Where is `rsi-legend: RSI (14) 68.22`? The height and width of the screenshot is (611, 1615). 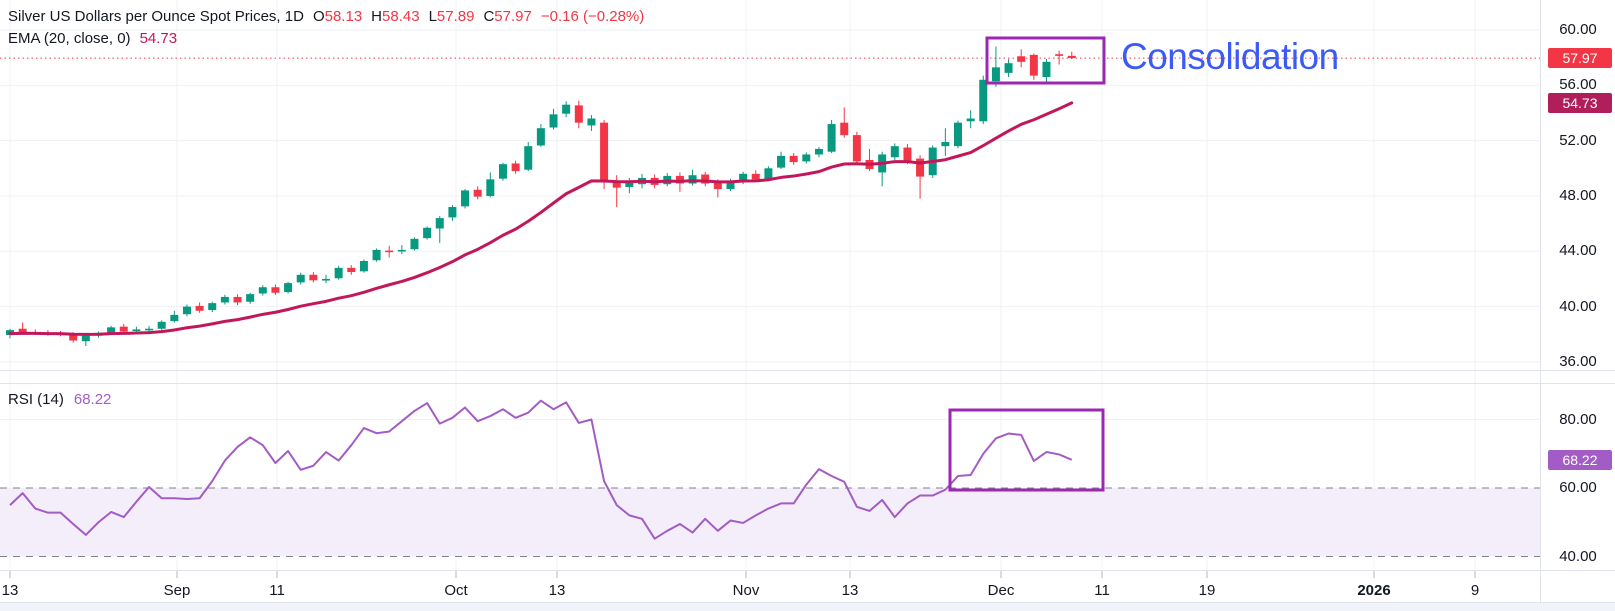
rsi-legend: RSI (14) 68.22 is located at coordinates (59, 399).